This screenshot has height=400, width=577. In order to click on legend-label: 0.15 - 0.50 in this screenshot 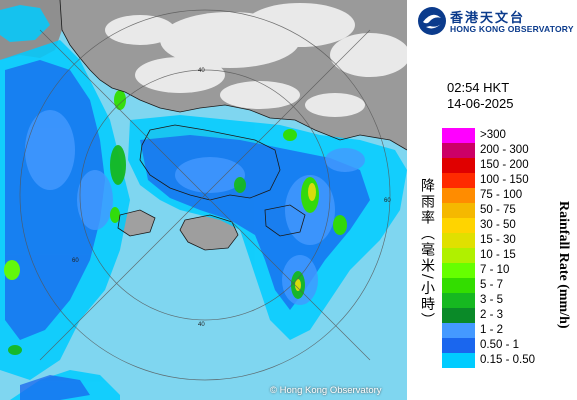, I will do `click(507, 360)`.